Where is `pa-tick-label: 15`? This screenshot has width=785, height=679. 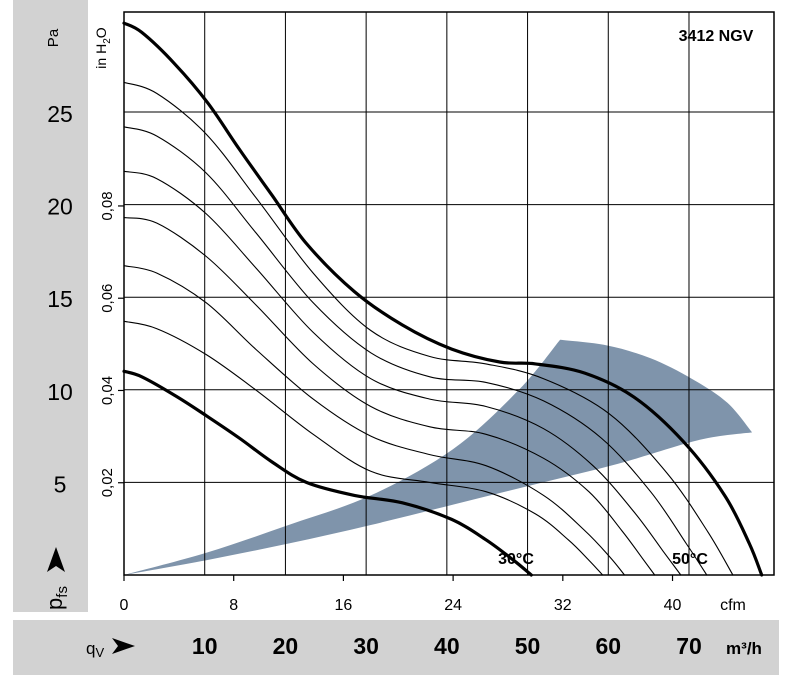
pa-tick-label: 15 is located at coordinates (60, 299).